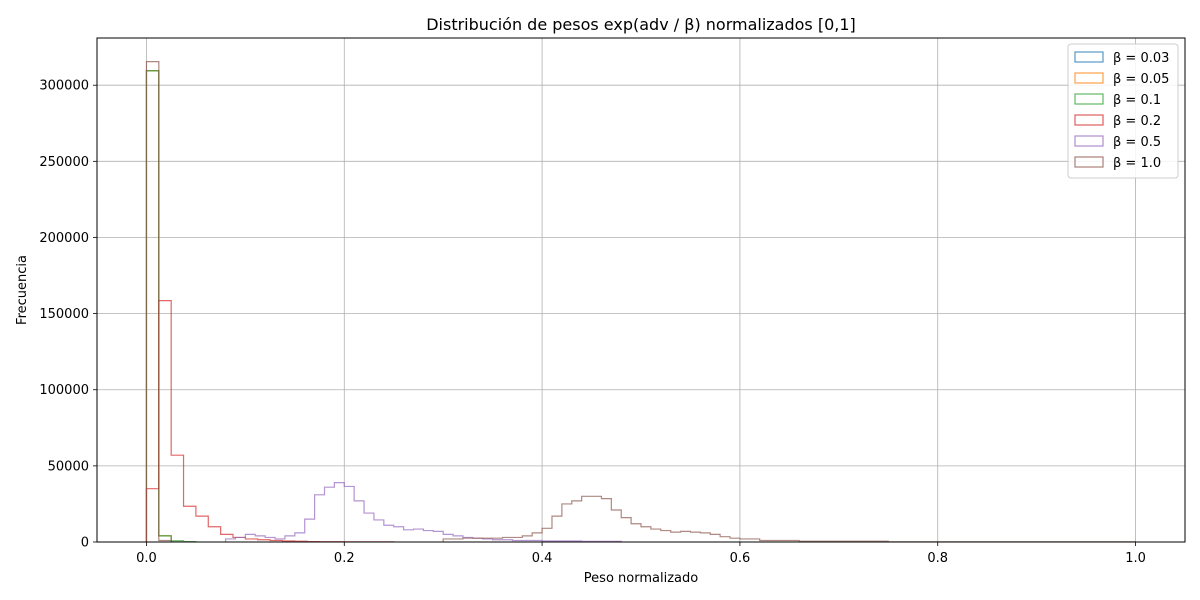 This screenshot has width=1200, height=600. What do you see at coordinates (85, 543) in the screenshot?
I see `y-tick-label: 0` at bounding box center [85, 543].